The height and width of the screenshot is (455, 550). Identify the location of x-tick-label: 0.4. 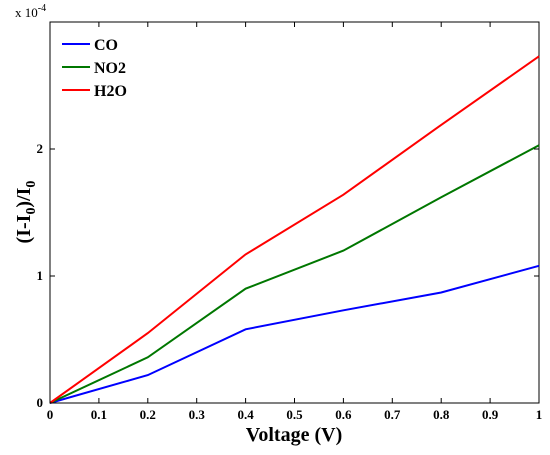
(245, 414).